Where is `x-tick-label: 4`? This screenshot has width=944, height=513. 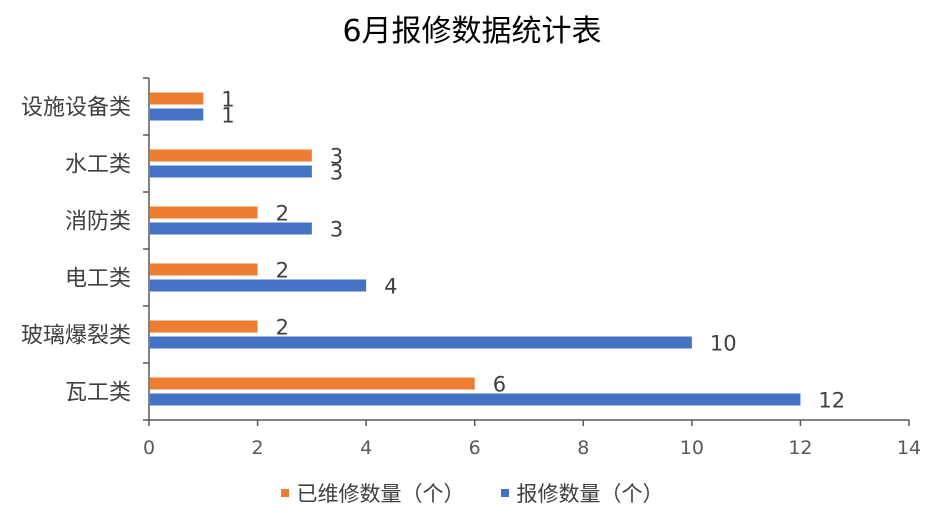 x-tick-label: 4 is located at coordinates (366, 448).